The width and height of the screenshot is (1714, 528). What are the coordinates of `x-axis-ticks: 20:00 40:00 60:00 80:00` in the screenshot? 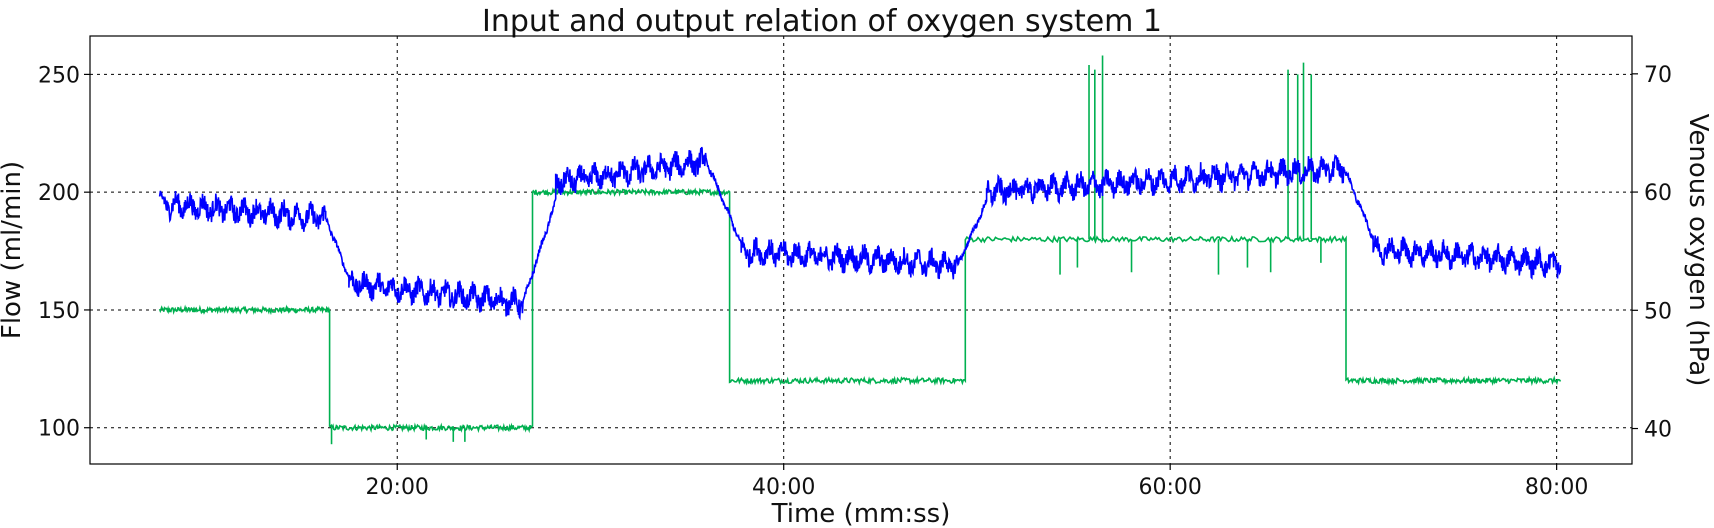 It's located at (977, 482).